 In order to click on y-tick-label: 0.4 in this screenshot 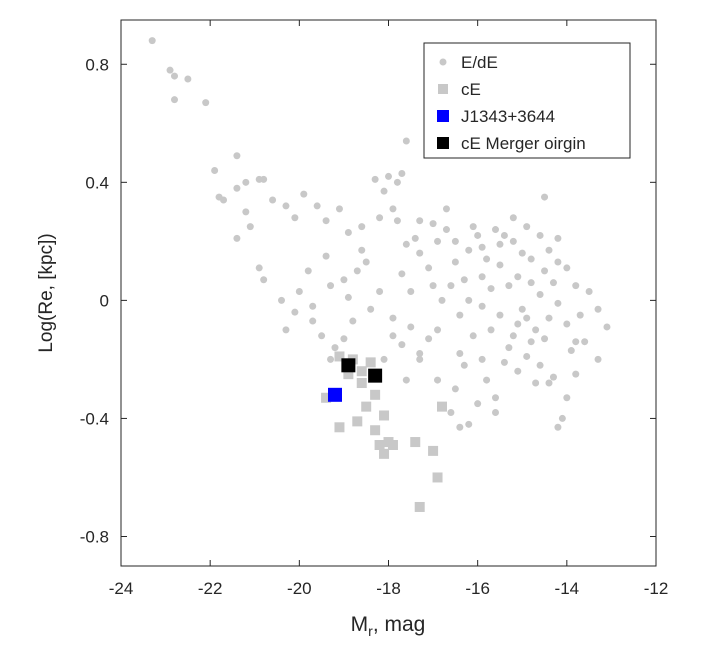, I will do `click(97, 182)`.